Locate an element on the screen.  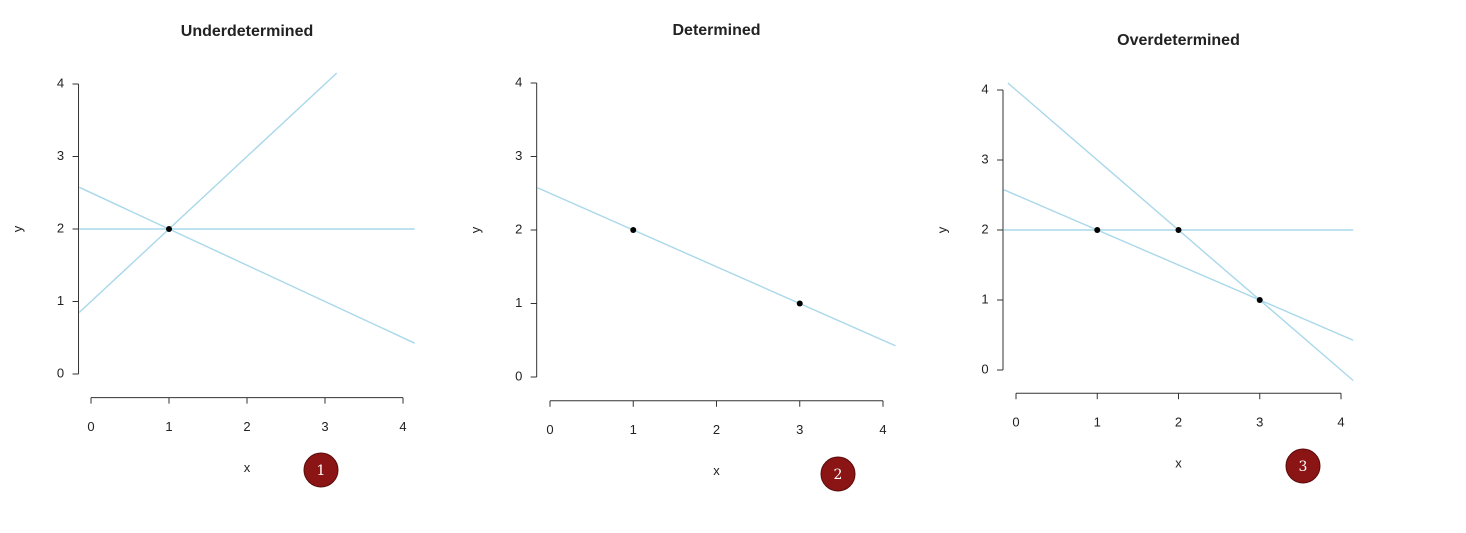
chart-title: Determined is located at coordinates (716, 30).